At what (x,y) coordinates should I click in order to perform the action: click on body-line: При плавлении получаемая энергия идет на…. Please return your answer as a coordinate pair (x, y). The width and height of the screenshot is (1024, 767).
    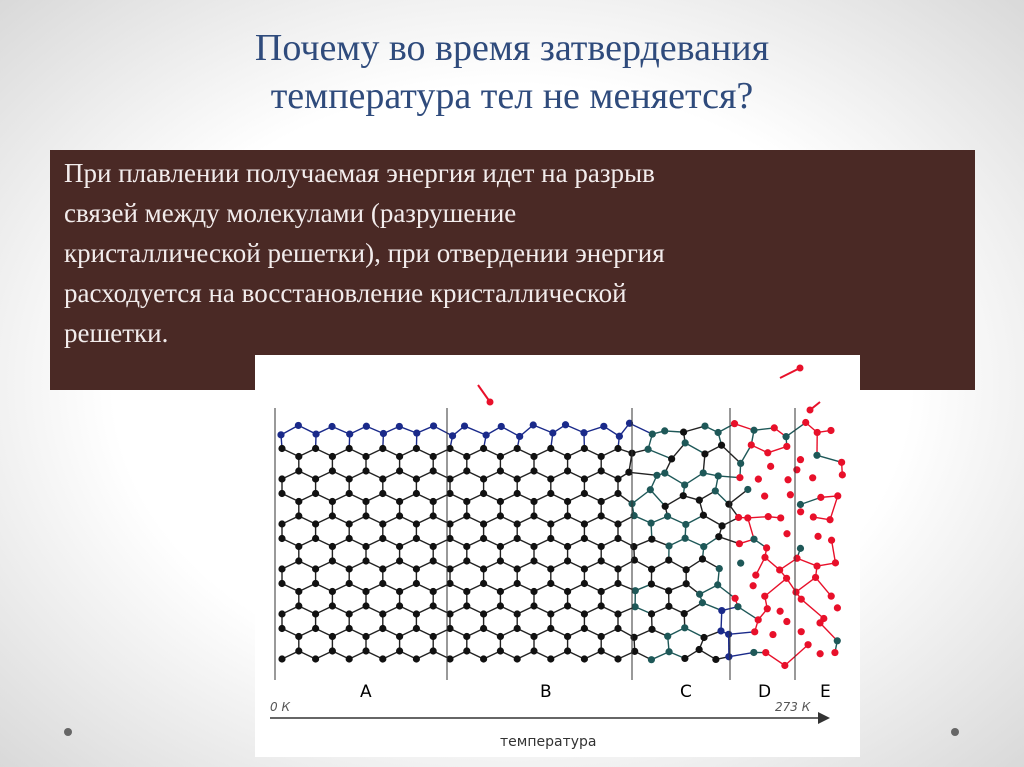
    Looking at the image, I should click on (359, 173).